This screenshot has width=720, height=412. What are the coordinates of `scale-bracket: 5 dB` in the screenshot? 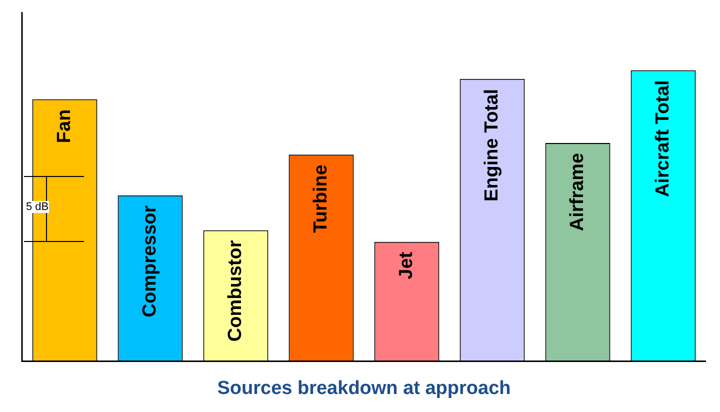 It's located at (54, 209).